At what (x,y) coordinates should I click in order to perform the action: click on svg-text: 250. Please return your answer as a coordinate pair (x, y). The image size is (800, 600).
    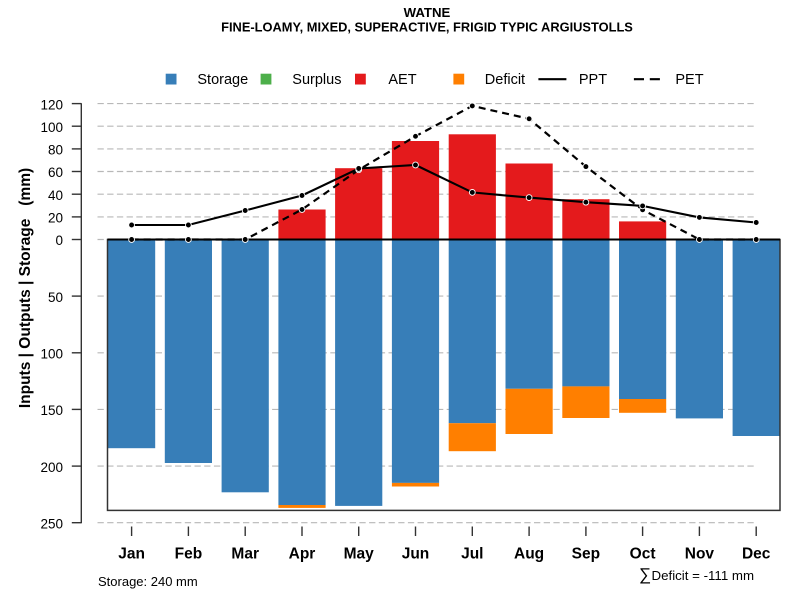
    Looking at the image, I should click on (51, 523).